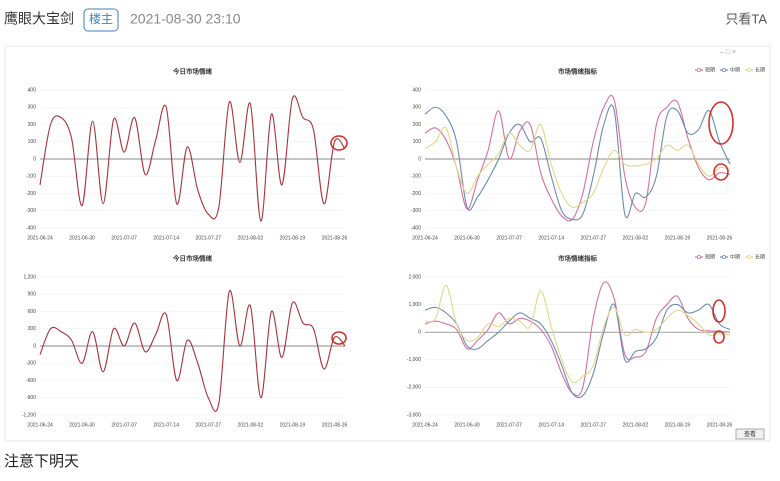  What do you see at coordinates (746, 18) in the screenshot?
I see `only-ta: 只看TA` at bounding box center [746, 18].